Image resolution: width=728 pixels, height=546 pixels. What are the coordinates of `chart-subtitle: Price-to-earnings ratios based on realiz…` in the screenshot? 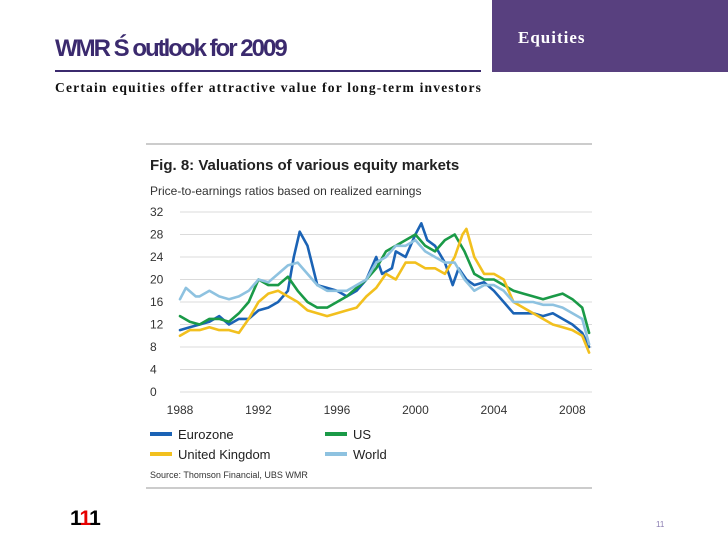 It's located at (285, 191).